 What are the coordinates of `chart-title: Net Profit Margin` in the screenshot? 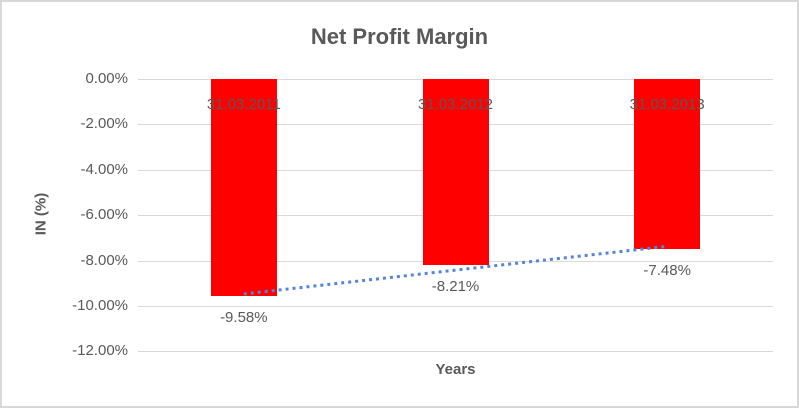 It's located at (399, 36).